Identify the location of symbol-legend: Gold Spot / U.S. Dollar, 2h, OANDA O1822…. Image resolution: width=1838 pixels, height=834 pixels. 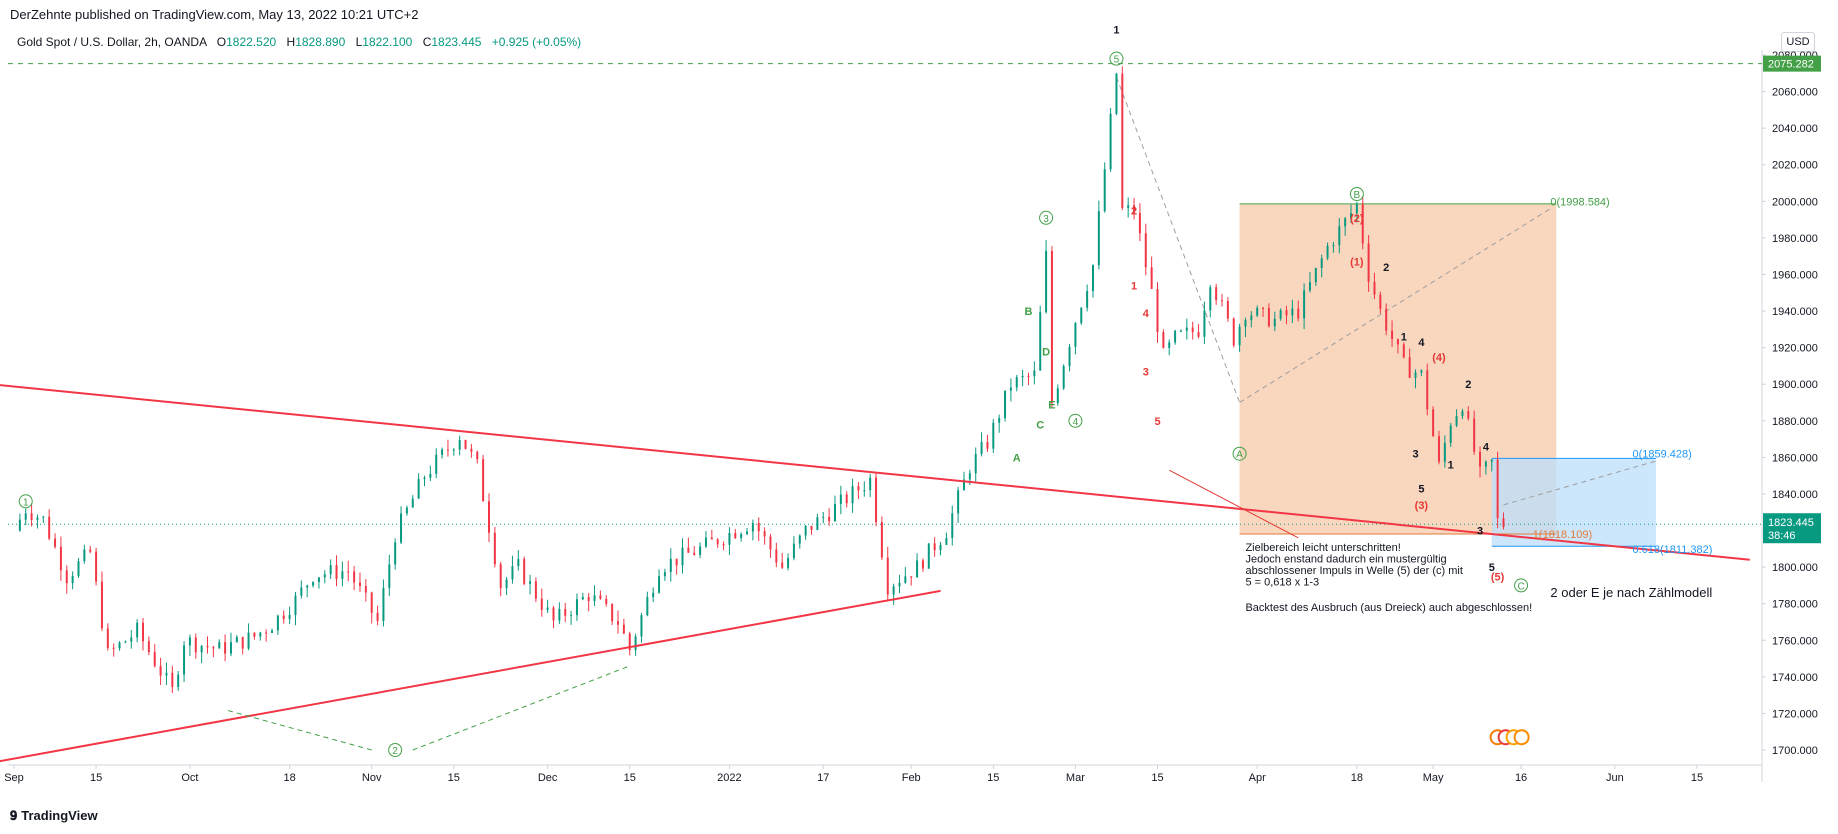
(299, 42).